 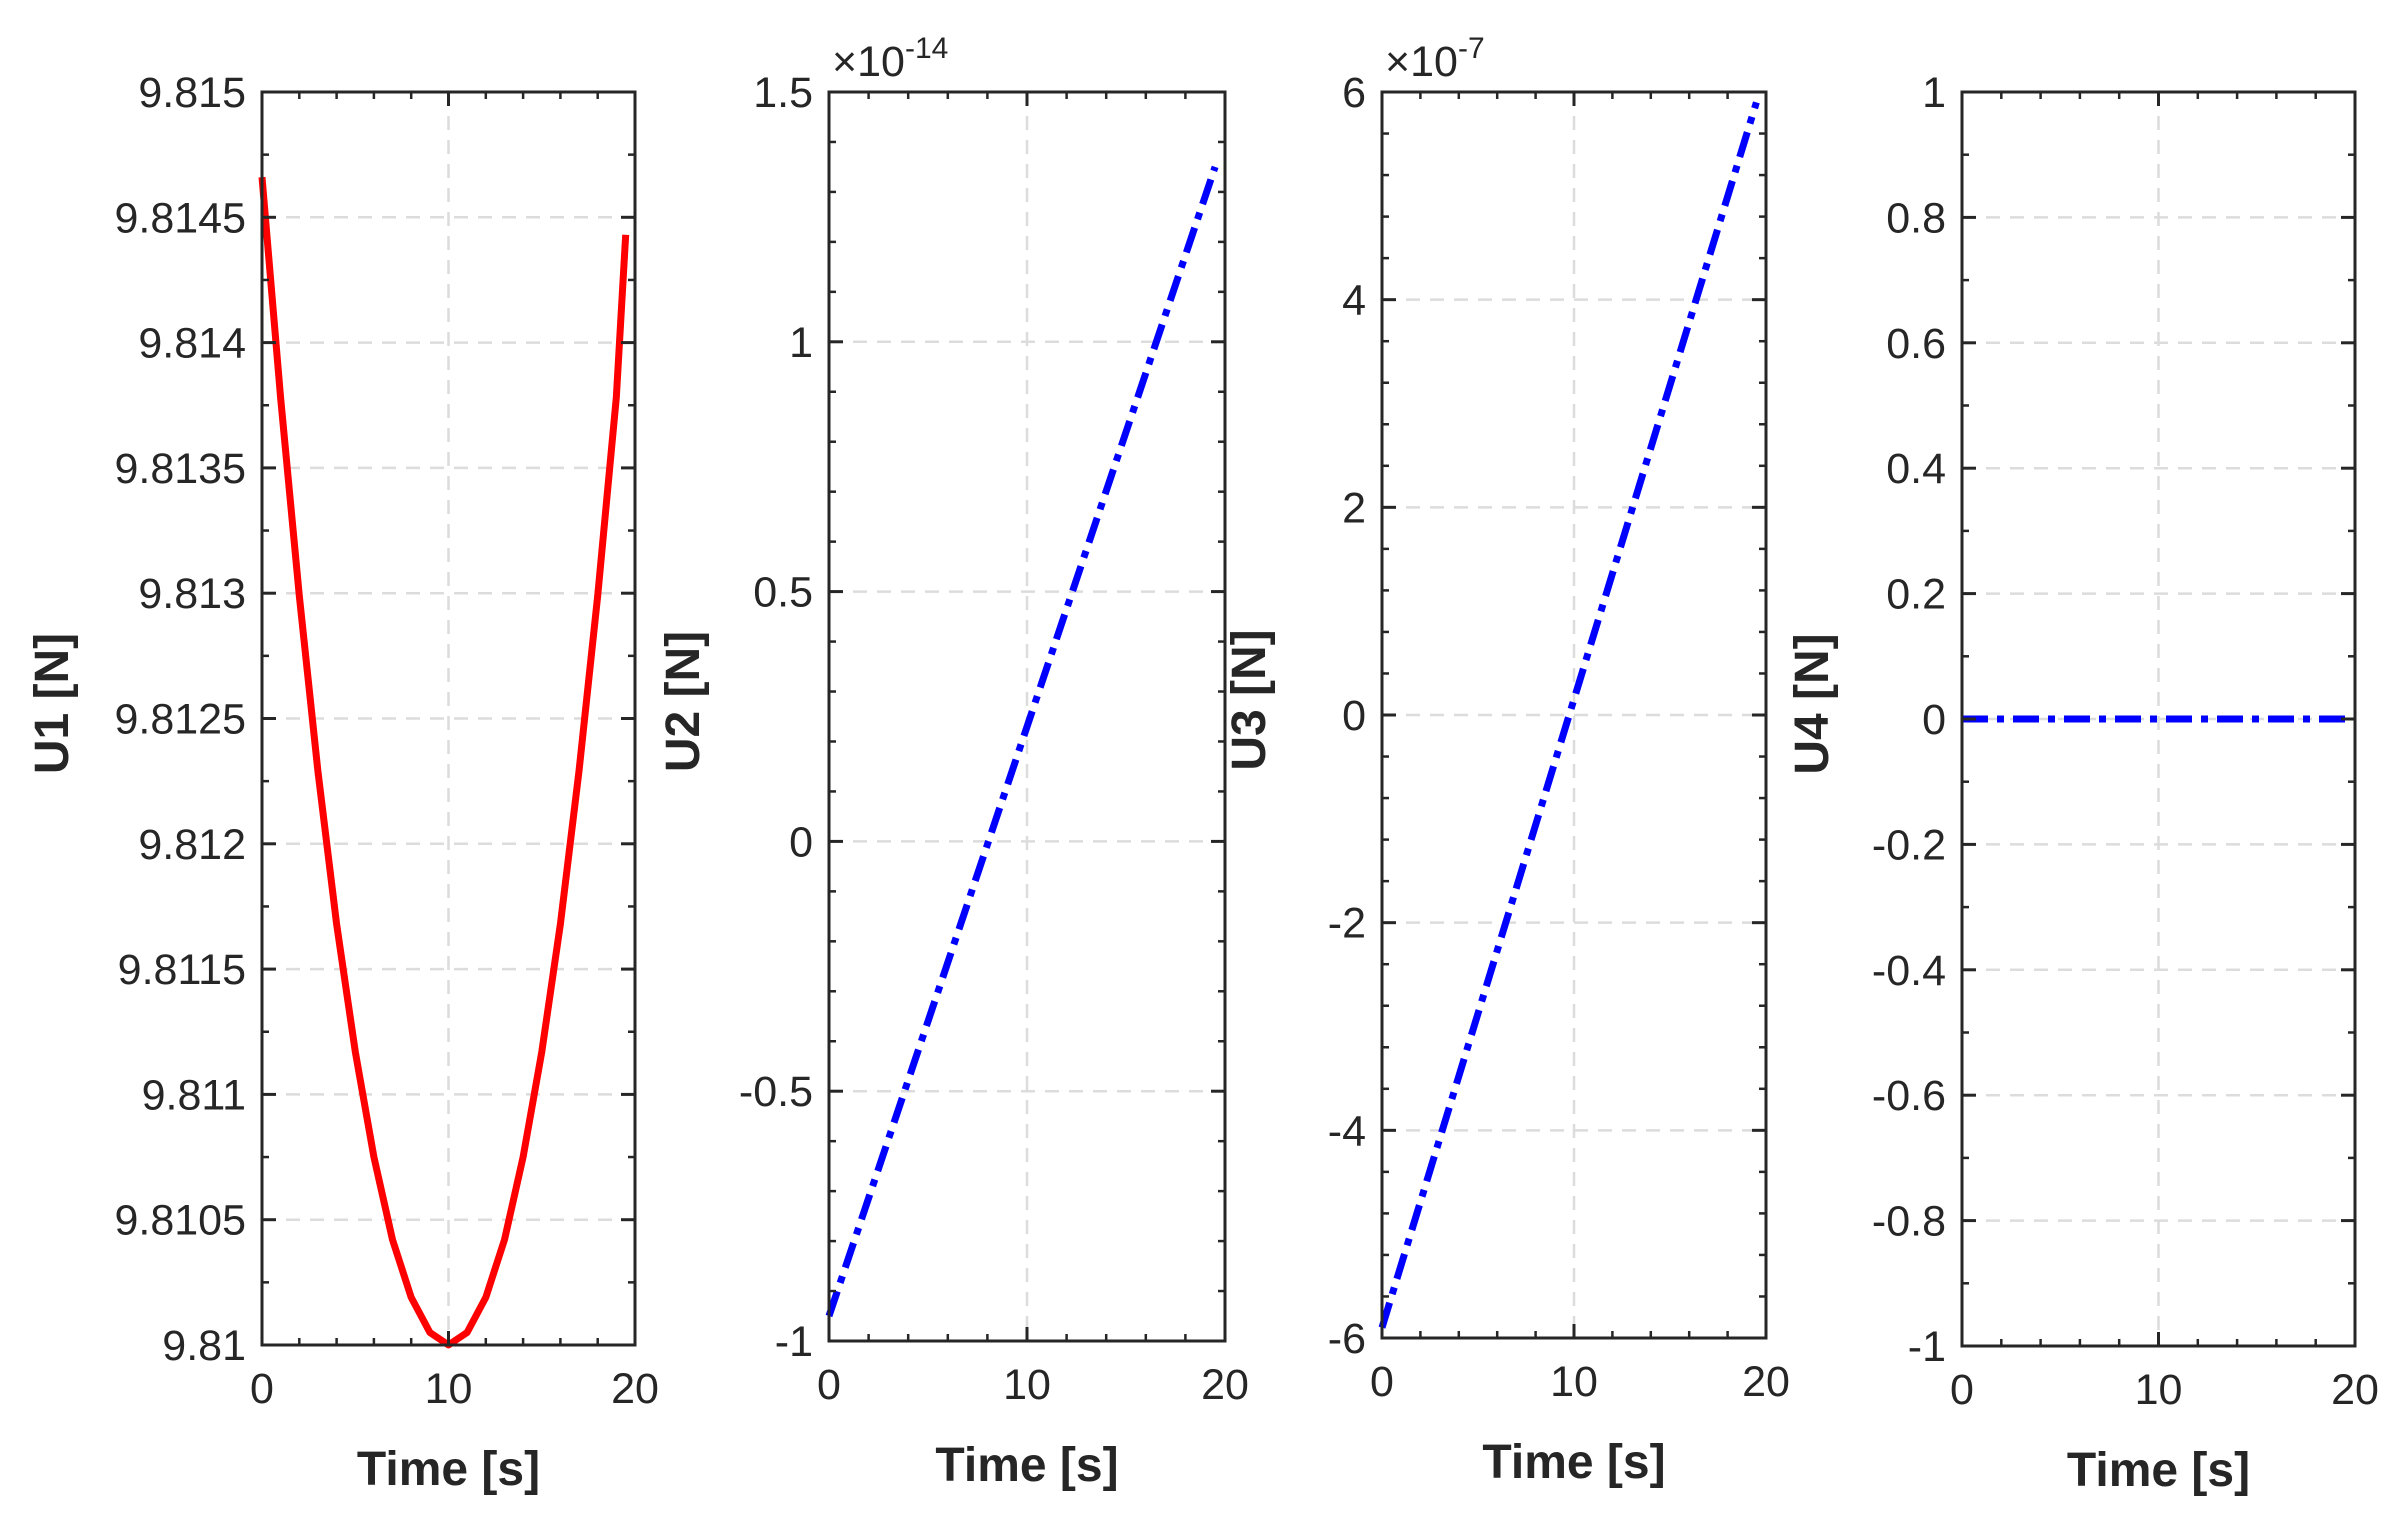 What do you see at coordinates (683, 701) in the screenshot?
I see `y-axis-label: U2 [N]` at bounding box center [683, 701].